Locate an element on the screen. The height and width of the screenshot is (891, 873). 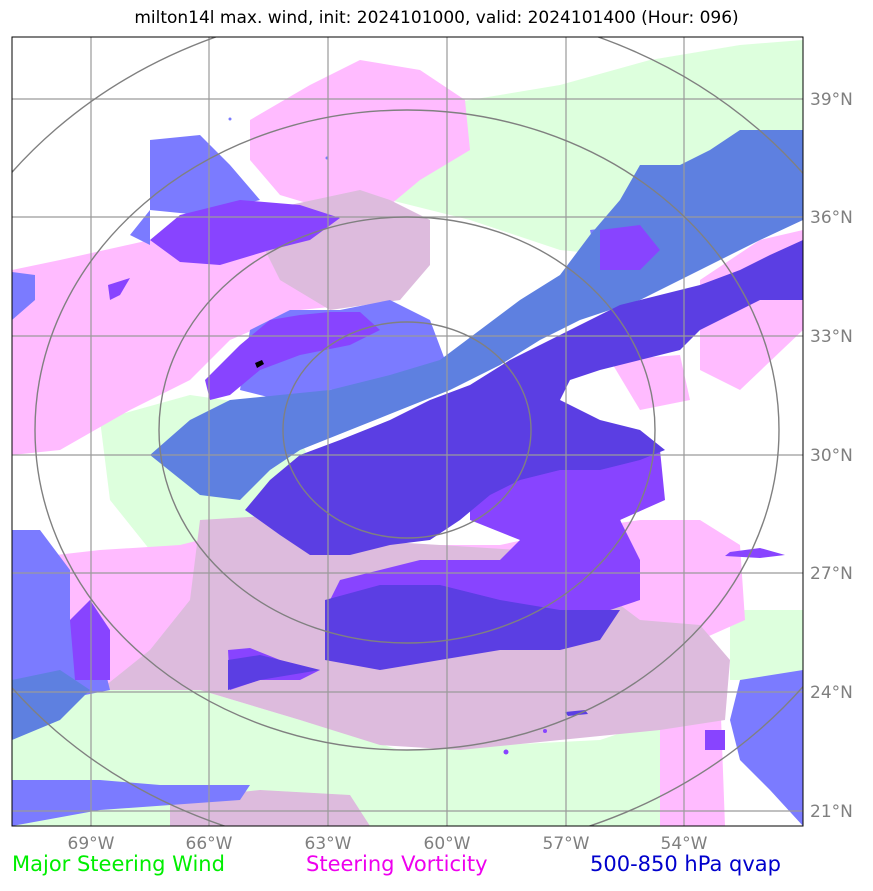
legend-qvap: 500-850 hPa qvap is located at coordinates (685, 864).